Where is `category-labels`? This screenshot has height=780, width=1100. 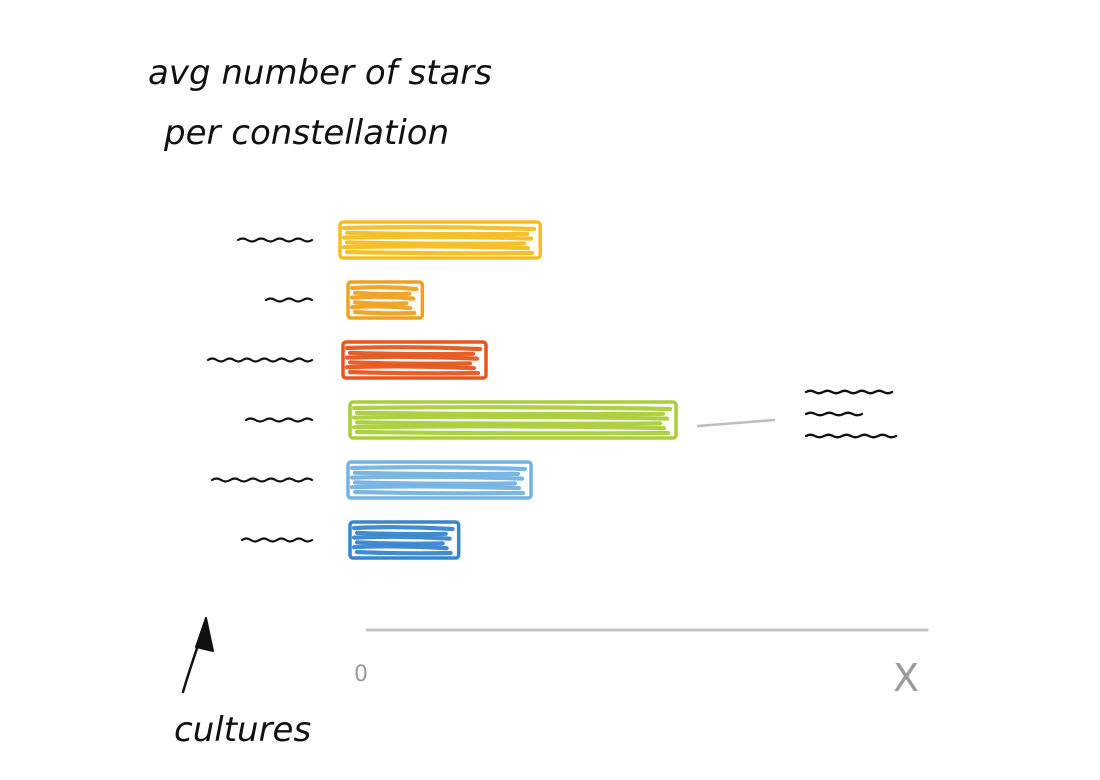 category-labels is located at coordinates (260, 390).